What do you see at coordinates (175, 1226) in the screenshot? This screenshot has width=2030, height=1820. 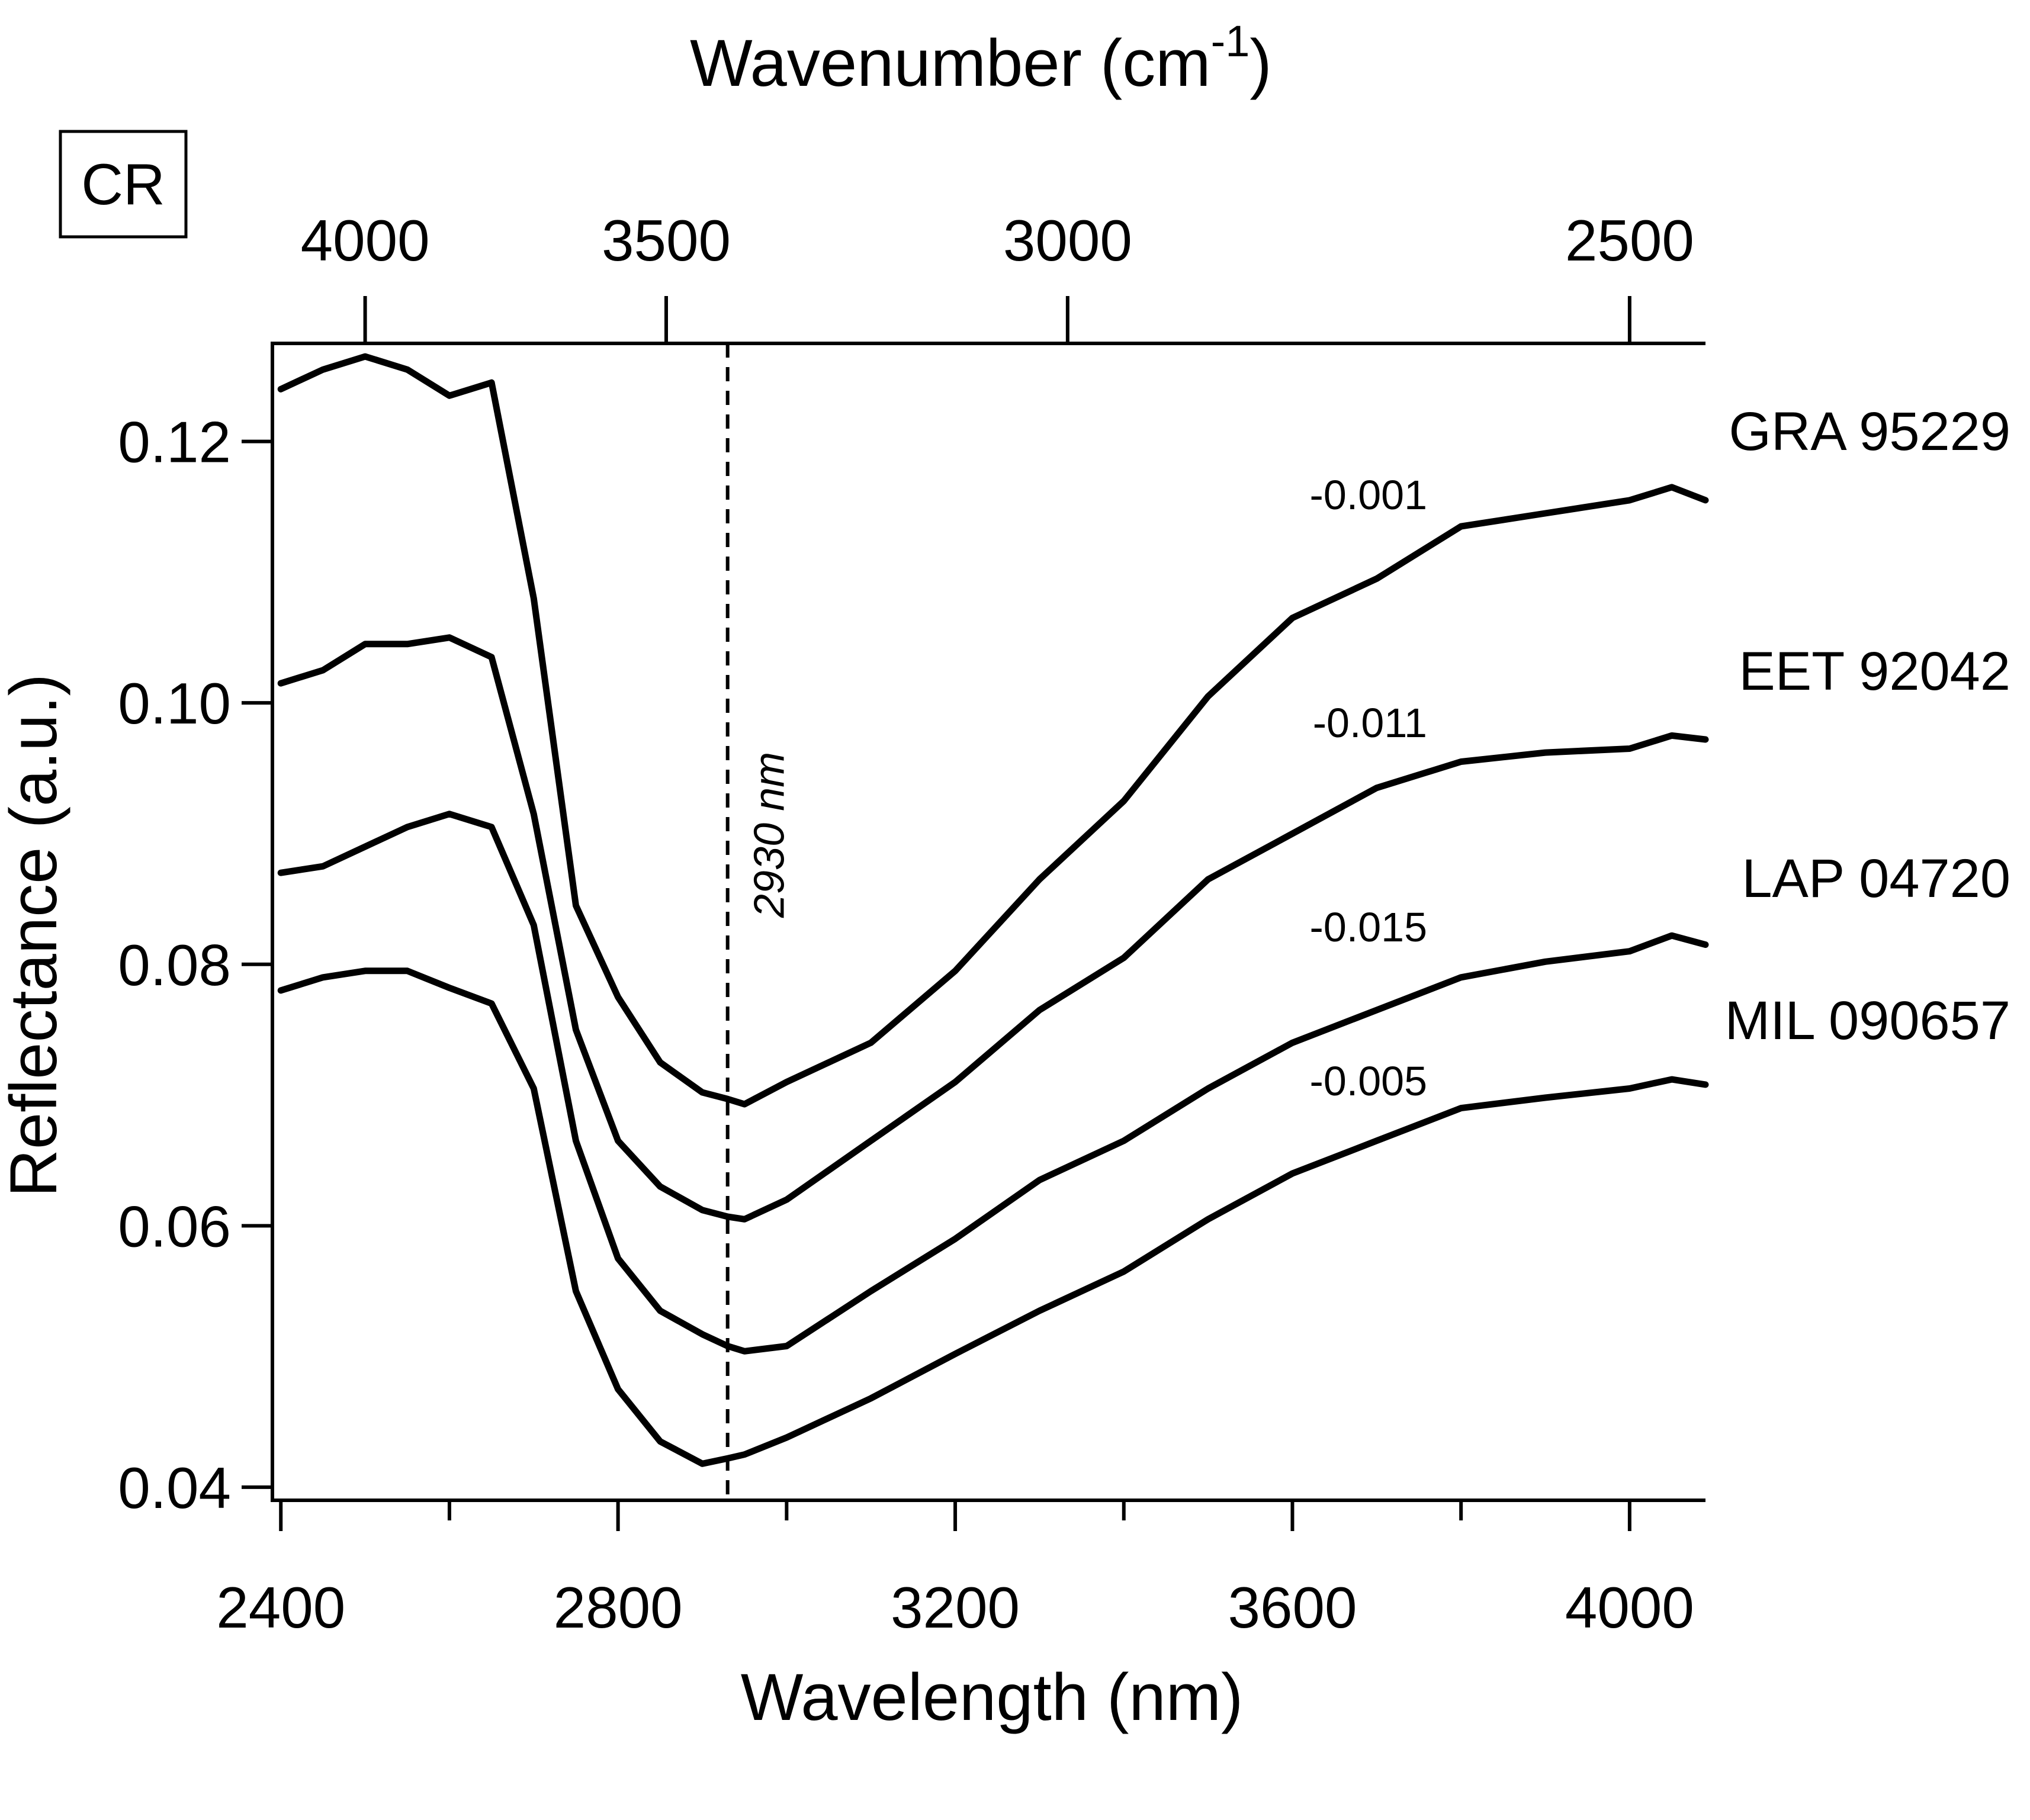 I see `y-tick-label-0.06: 0.06` at bounding box center [175, 1226].